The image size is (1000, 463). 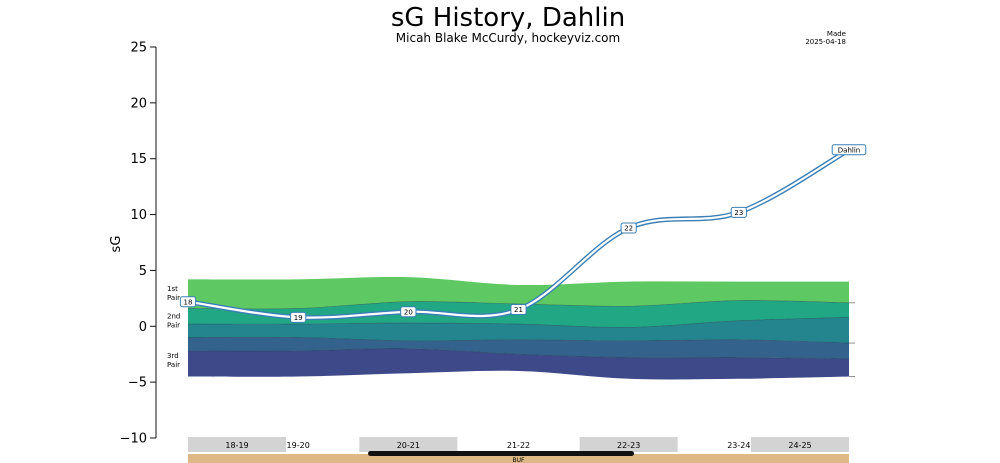 I want to click on point-label: 23, so click(x=738, y=213).